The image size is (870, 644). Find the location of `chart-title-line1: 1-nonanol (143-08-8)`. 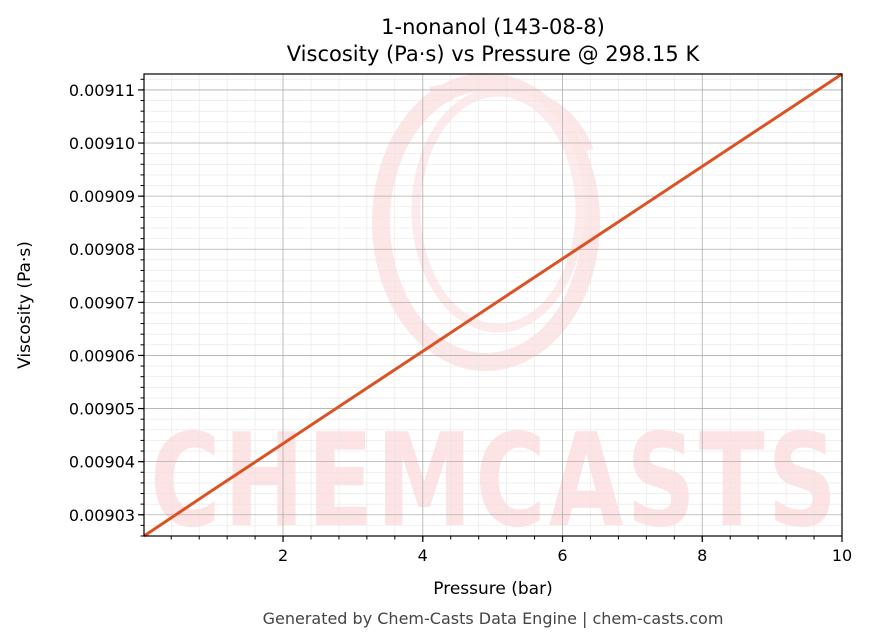

chart-title-line1: 1-nonanol (143-08-8) is located at coordinates (493, 27).